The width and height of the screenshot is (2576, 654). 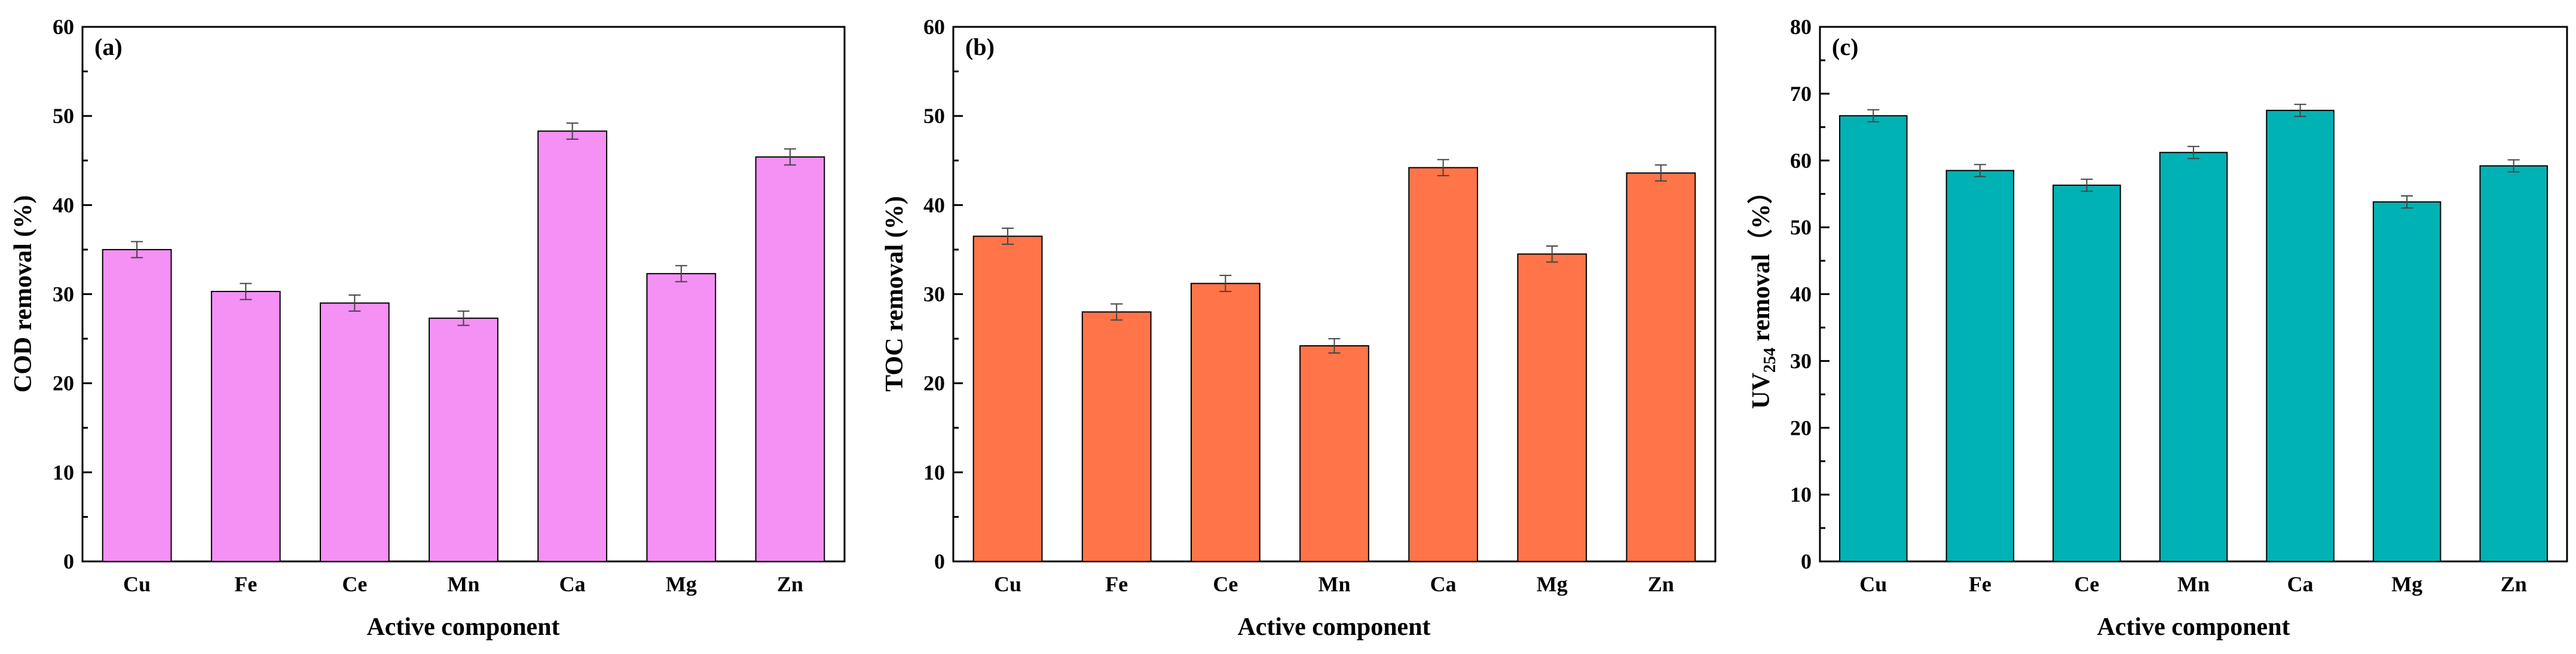 What do you see at coordinates (934, 116) in the screenshot?
I see `panel-b-ytick-label: 50` at bounding box center [934, 116].